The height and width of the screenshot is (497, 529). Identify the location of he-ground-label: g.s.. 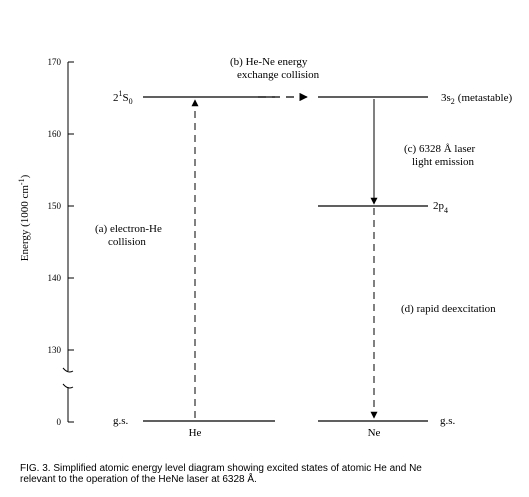
(121, 421).